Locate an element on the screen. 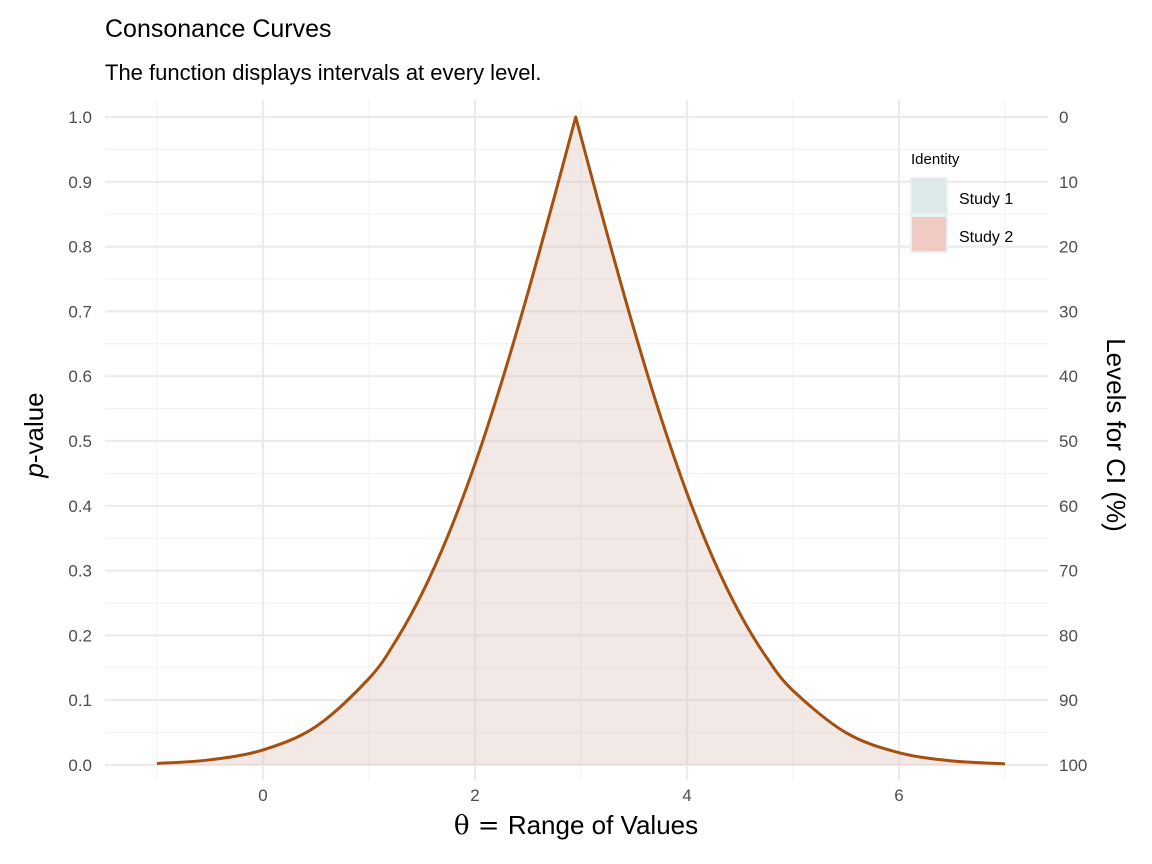  y-axis-label-p: p is located at coordinates (34, 470).